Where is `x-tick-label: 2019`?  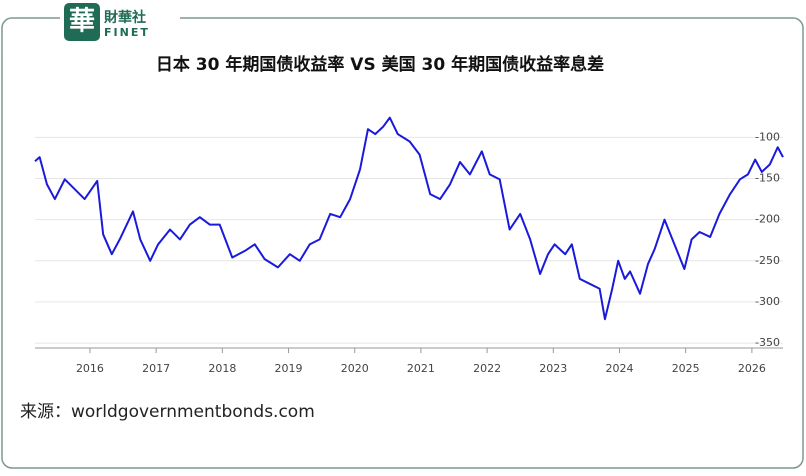 x-tick-label: 2019 is located at coordinates (289, 368).